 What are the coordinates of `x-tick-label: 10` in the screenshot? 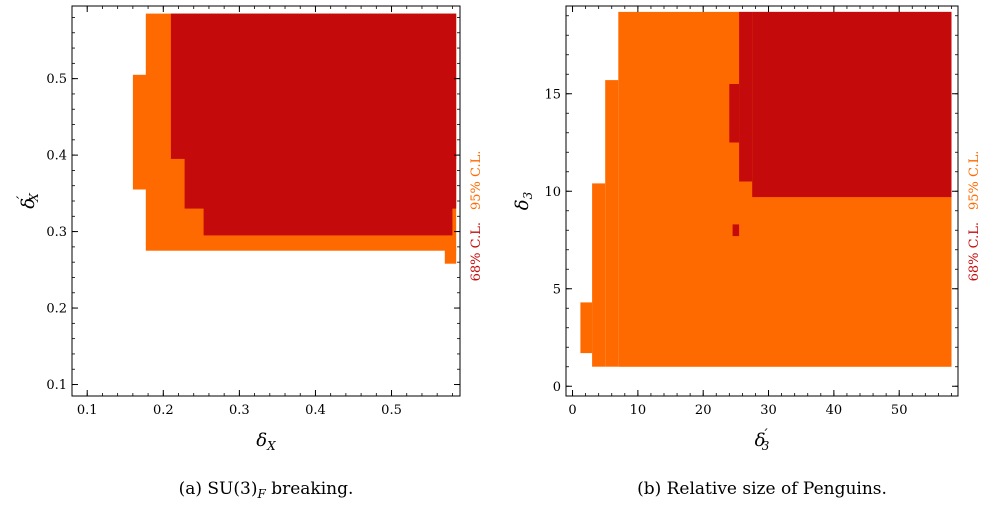 It's located at (638, 410).